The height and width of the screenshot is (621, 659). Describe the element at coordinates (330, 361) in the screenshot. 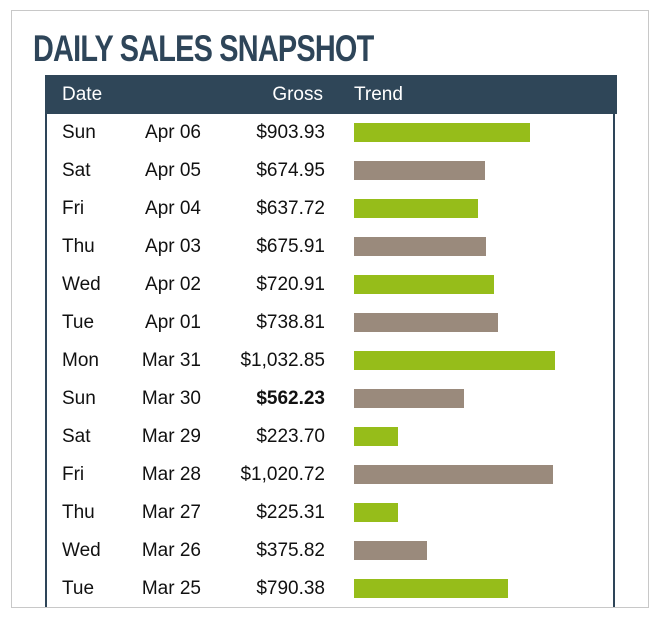

I see `table-row: Mon Mar 31 $1,032.85` at that location.